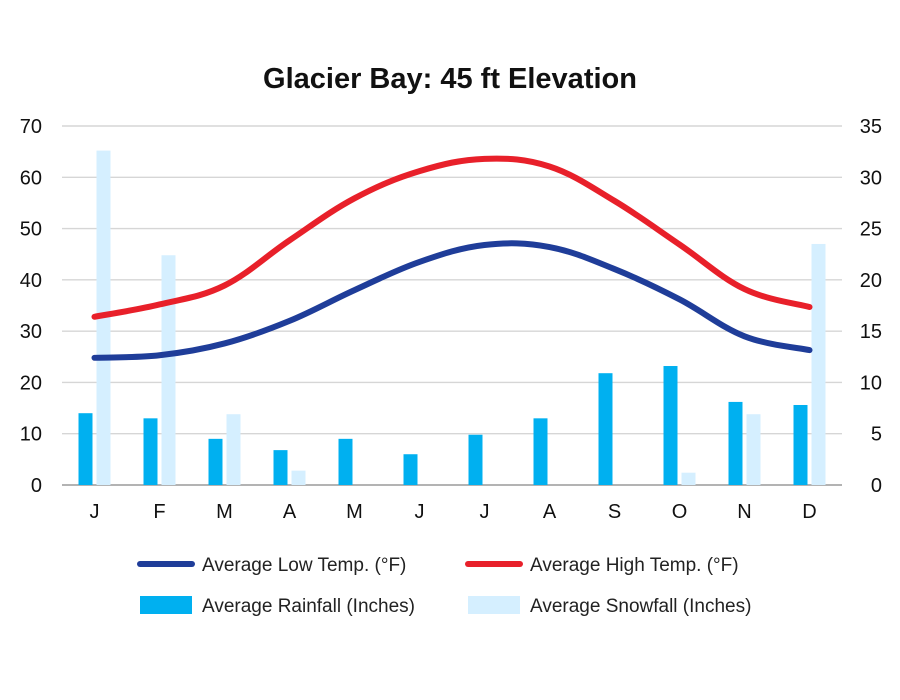  What do you see at coordinates (871, 306) in the screenshot?
I see `right-axis-ticks: 0 5 10 15 20 25 30 35` at bounding box center [871, 306].